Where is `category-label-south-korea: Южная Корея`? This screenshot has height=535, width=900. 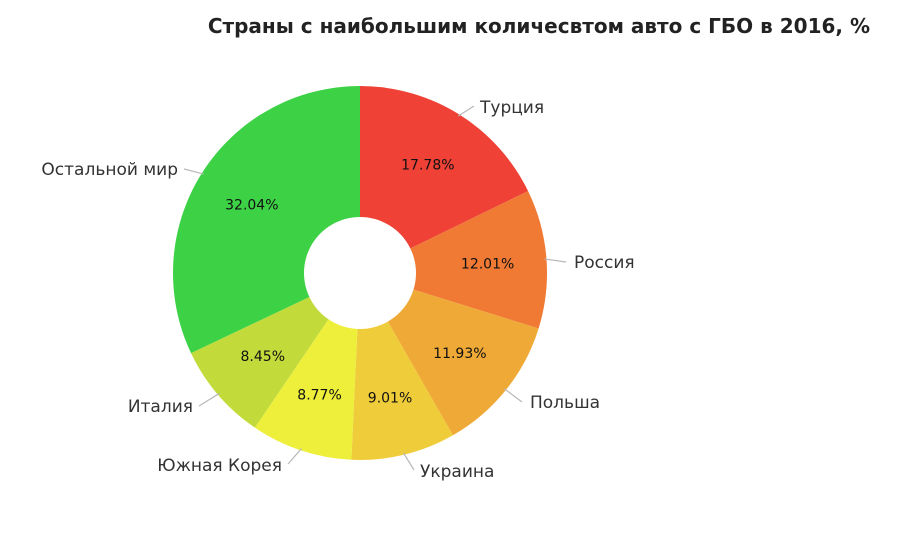 category-label-south-korea: Южная Корея is located at coordinates (219, 466).